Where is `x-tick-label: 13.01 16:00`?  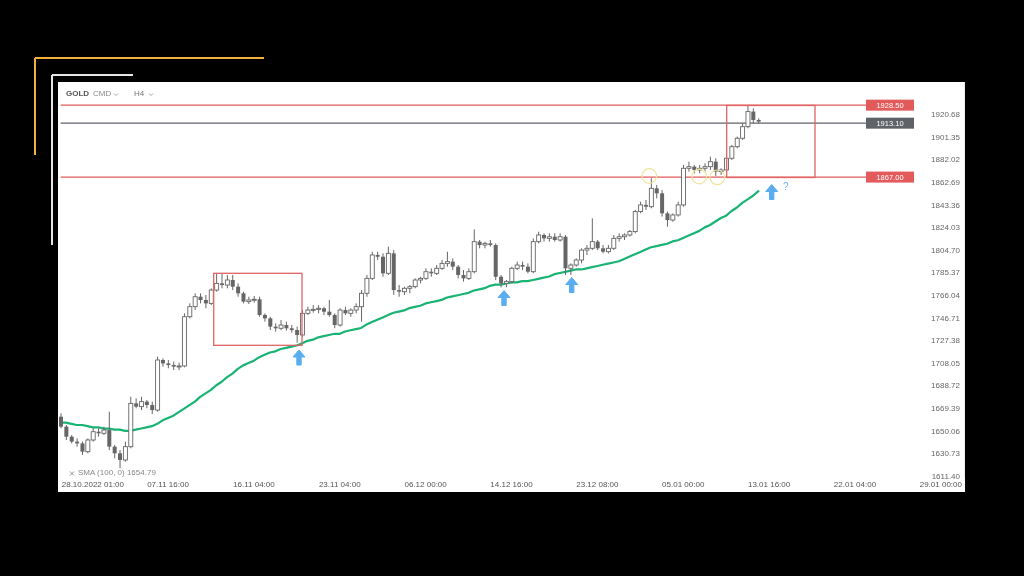
x-tick-label: 13.01 16:00 is located at coordinates (769, 484).